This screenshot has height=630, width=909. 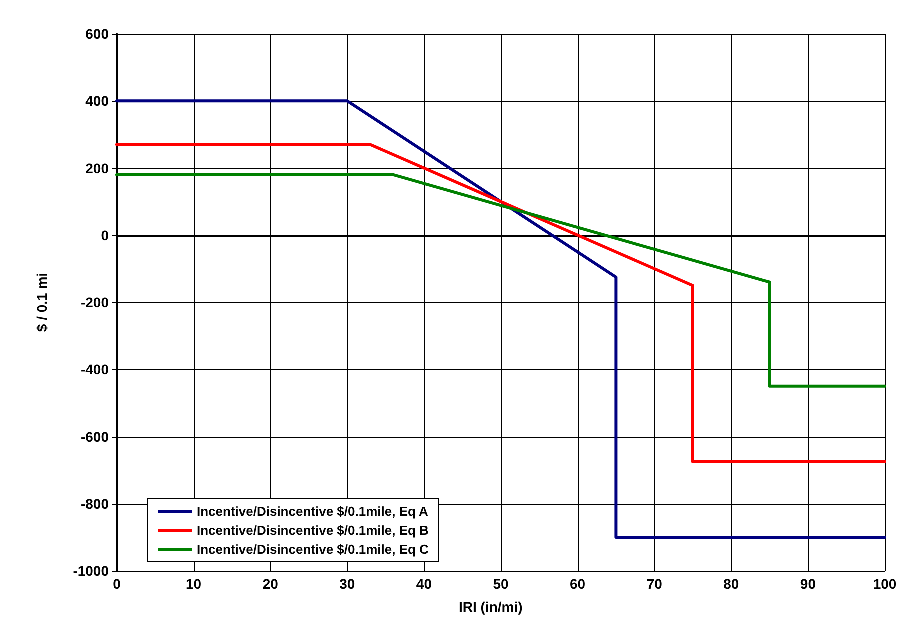 What do you see at coordinates (732, 584) in the screenshot?
I see `x-tick-label: 80` at bounding box center [732, 584].